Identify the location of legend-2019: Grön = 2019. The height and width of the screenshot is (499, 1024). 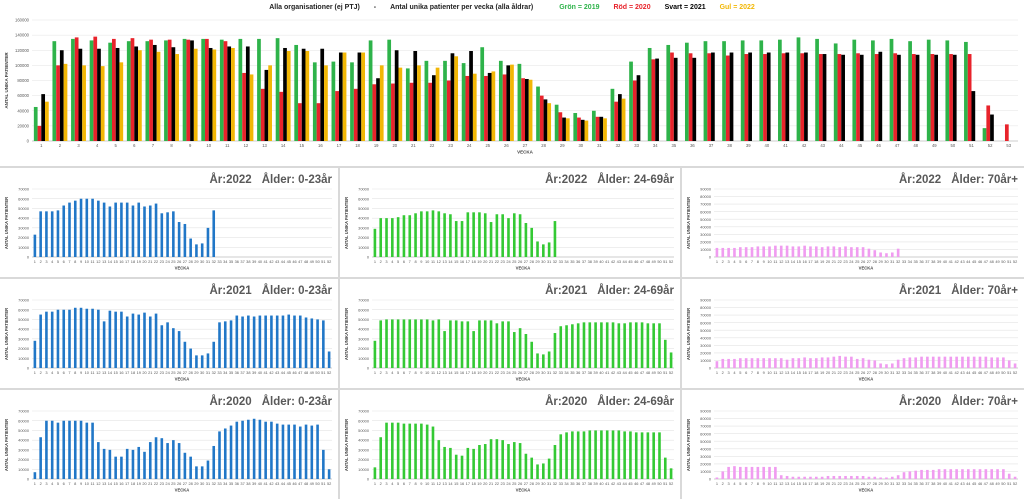
(579, 7).